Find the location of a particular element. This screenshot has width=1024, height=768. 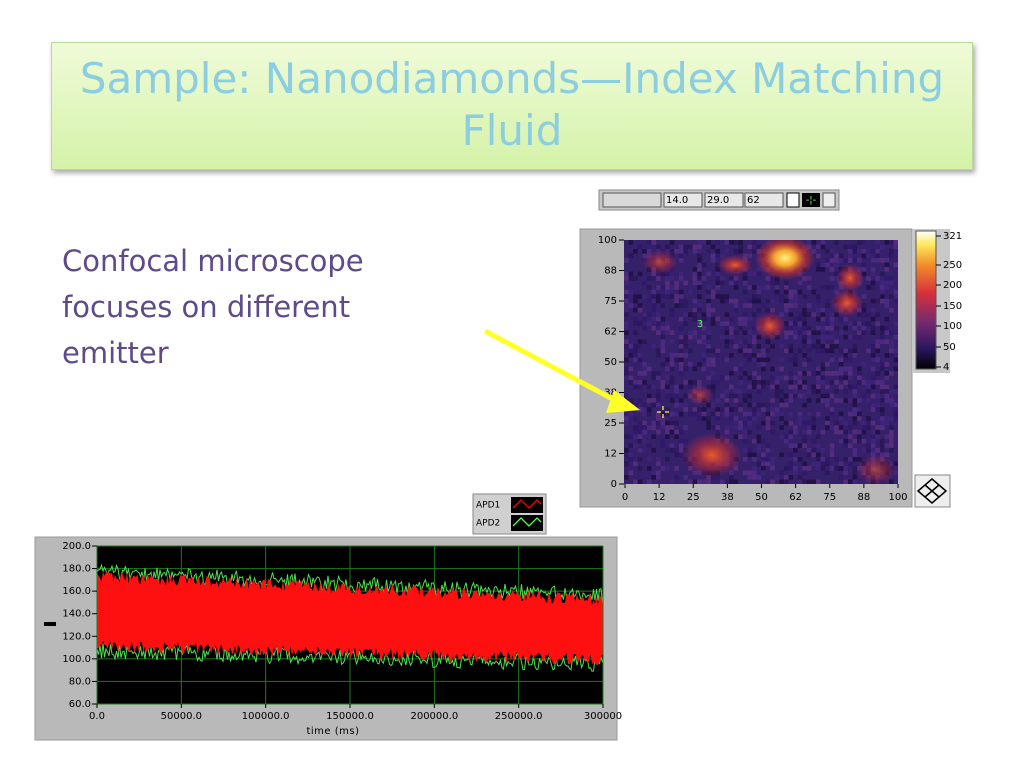

x-tick-label: 250000.0 is located at coordinates (519, 716).